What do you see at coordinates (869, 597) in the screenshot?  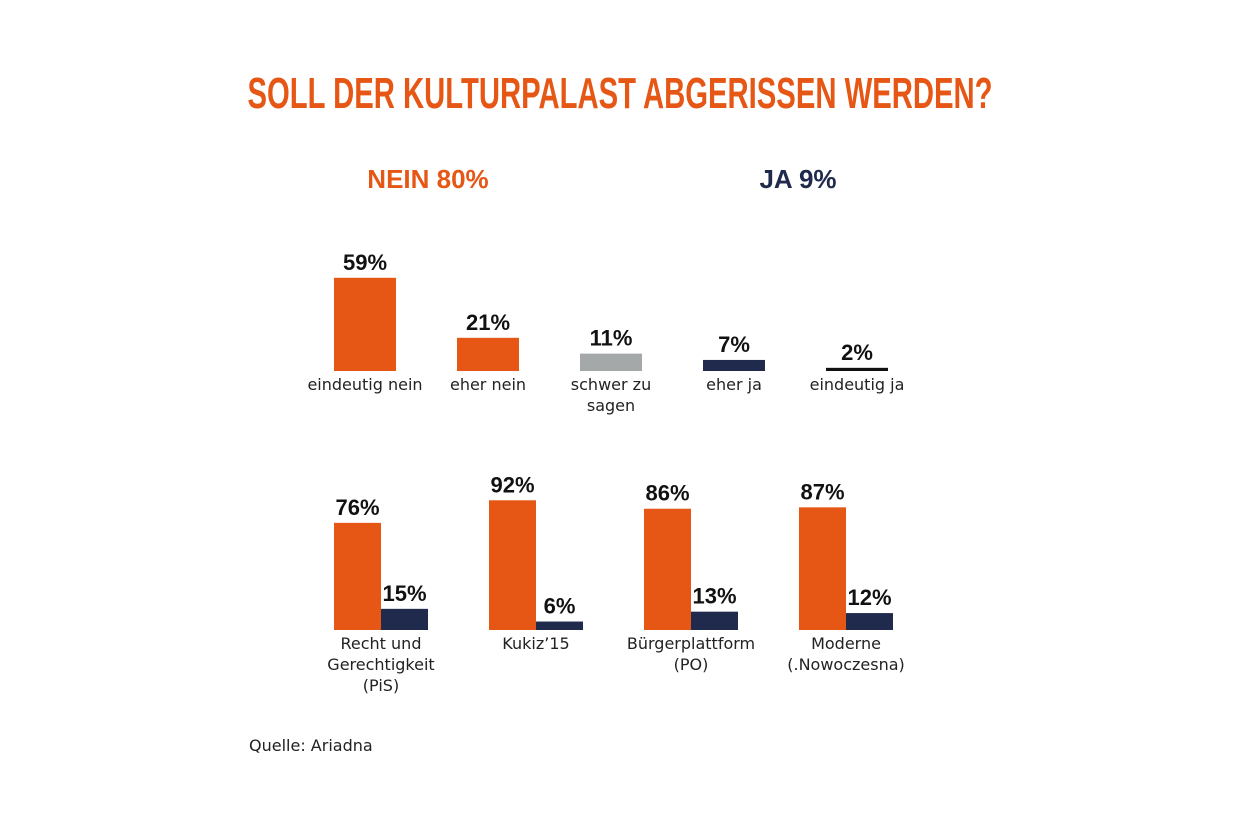 I see `value-label-moderne-nowoczesna-ja: 12%` at bounding box center [869, 597].